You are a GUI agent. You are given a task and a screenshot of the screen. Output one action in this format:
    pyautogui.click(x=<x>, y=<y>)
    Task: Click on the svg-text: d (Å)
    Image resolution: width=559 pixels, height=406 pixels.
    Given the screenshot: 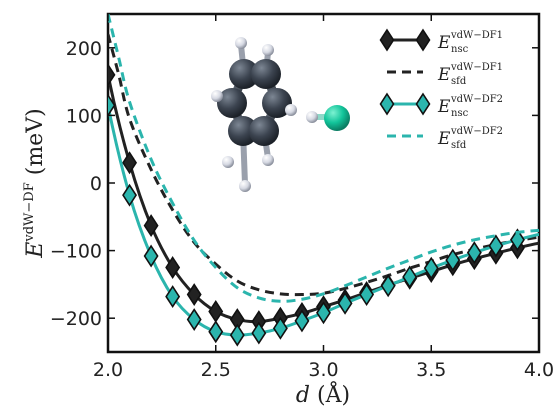 What is the action you would take?
    pyautogui.click(x=323, y=393)
    